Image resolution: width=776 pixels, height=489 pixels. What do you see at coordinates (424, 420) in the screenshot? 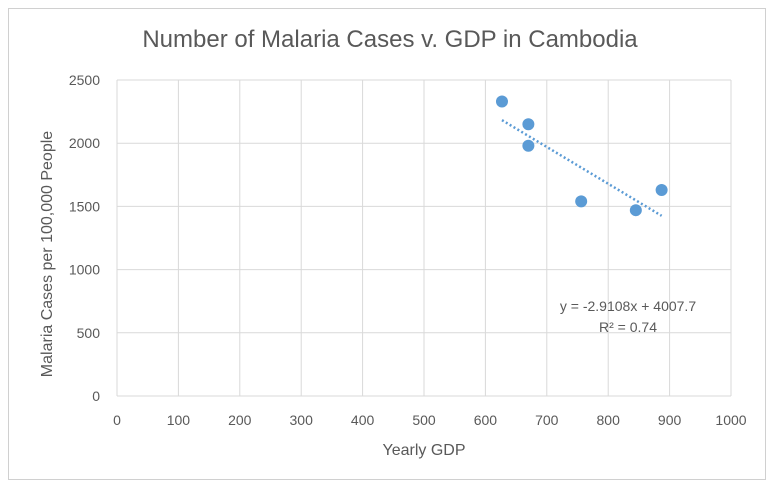
I see `x-tick-label-500: 500` at bounding box center [424, 420].